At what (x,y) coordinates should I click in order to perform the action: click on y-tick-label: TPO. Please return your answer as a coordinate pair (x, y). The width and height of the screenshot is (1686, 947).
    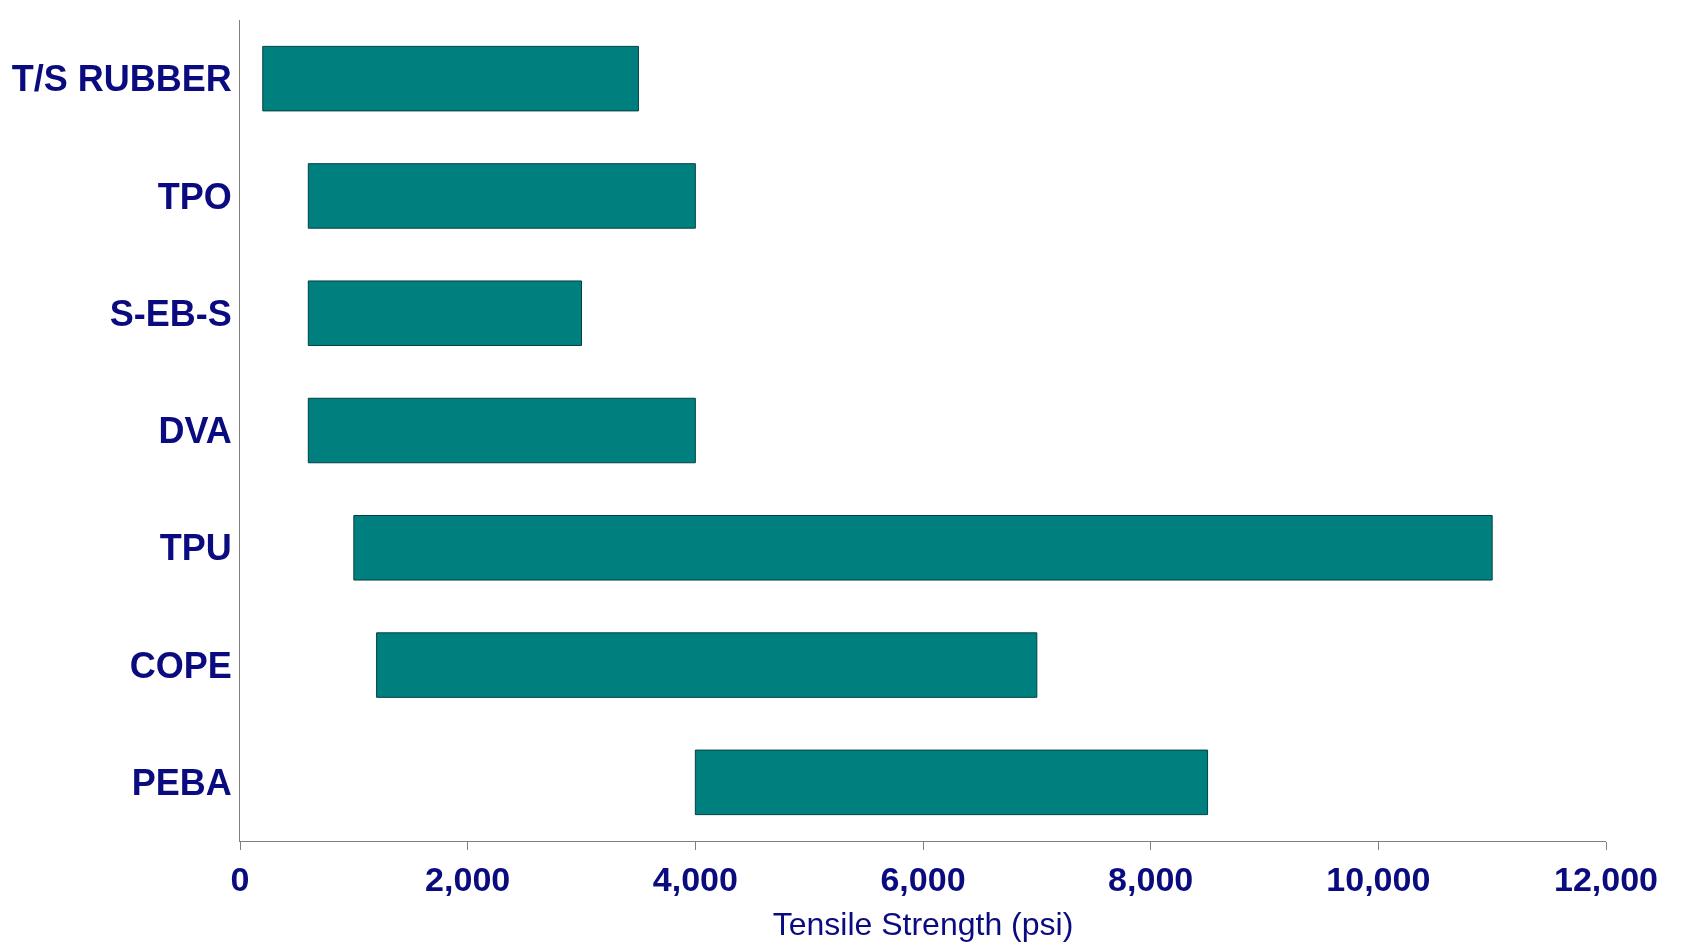
    Looking at the image, I should click on (194, 196).